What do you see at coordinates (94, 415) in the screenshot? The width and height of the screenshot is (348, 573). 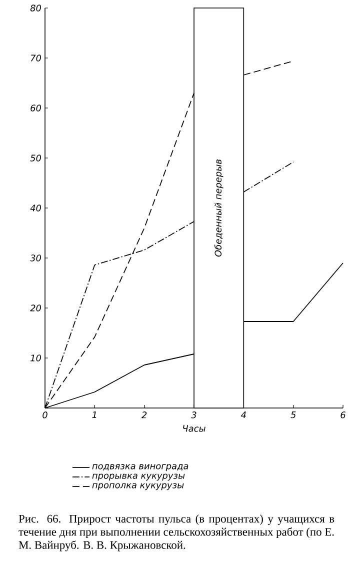 I see `x-tick-label: 1` at bounding box center [94, 415].